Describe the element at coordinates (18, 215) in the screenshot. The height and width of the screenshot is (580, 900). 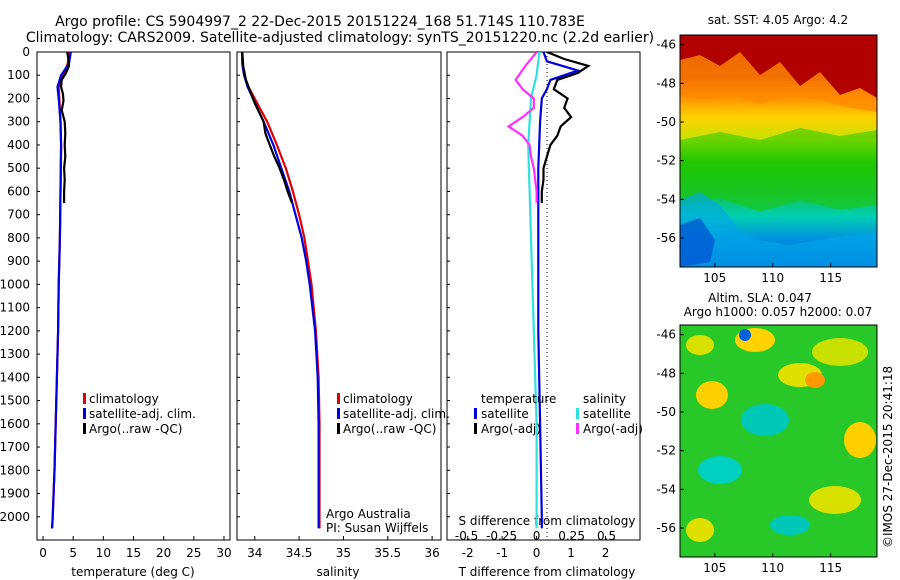
I see `depth-tick-label: 700` at that location.